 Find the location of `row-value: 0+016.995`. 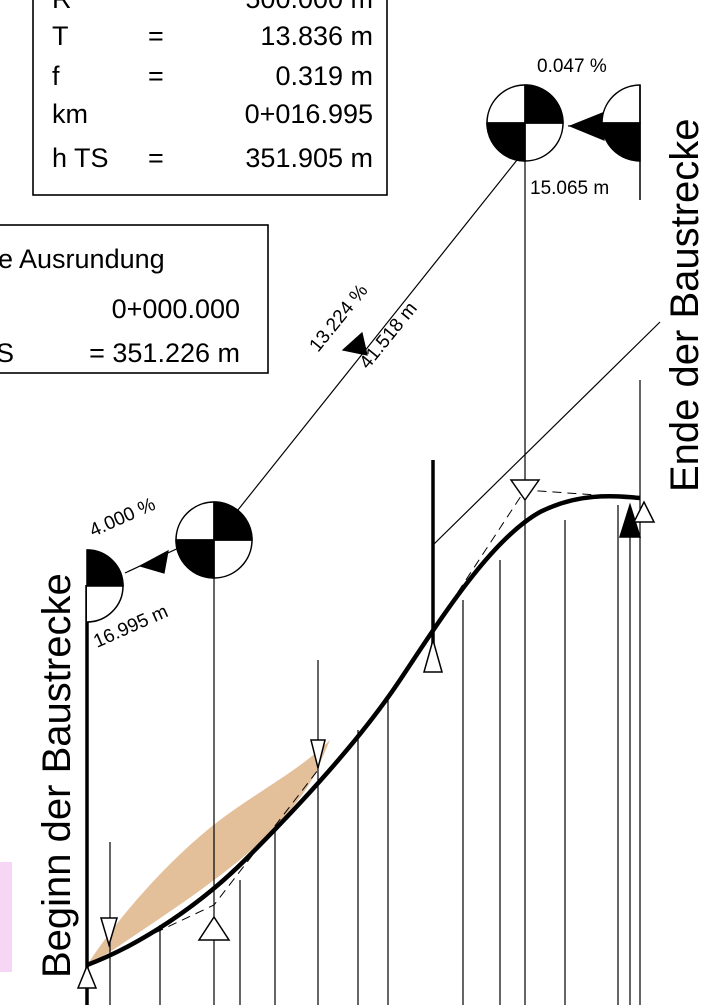

row-value: 0+016.995 is located at coordinates (309, 114).